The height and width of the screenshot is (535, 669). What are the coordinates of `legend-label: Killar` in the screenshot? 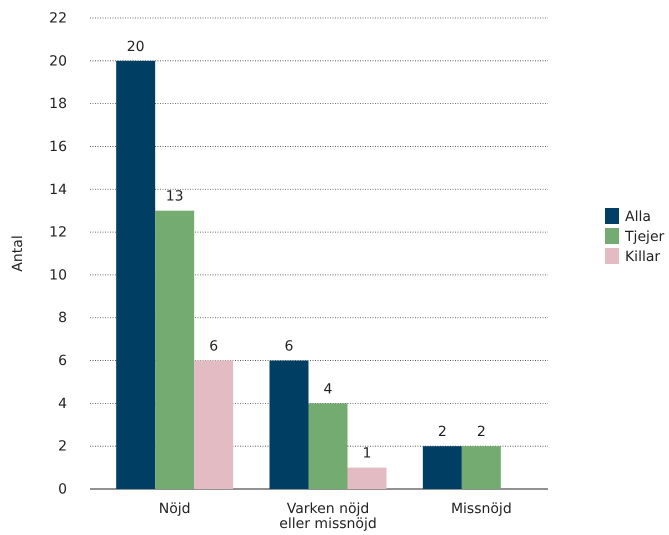 It's located at (642, 257).